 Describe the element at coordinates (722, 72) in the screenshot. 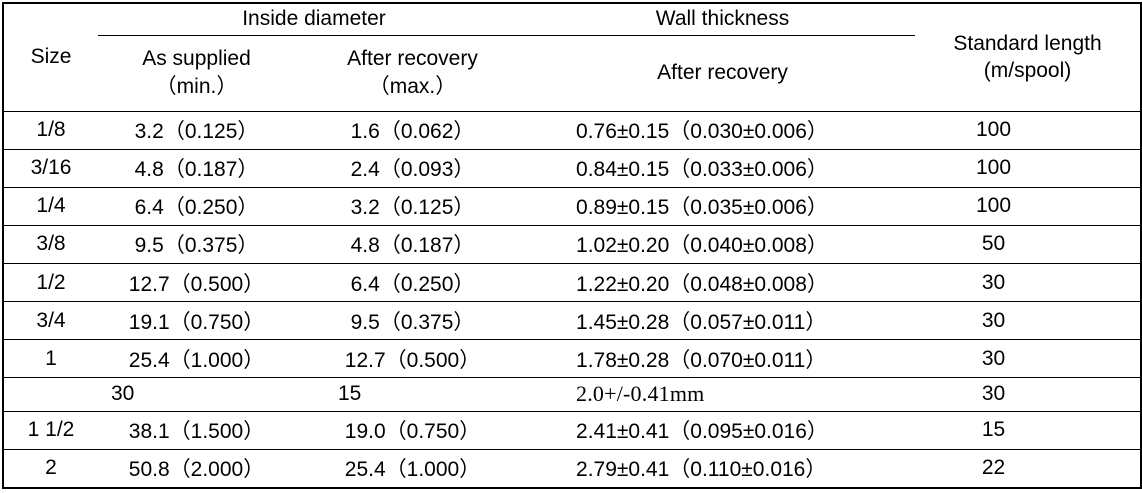

I see `header-after-recovery-wall: After recovery` at that location.